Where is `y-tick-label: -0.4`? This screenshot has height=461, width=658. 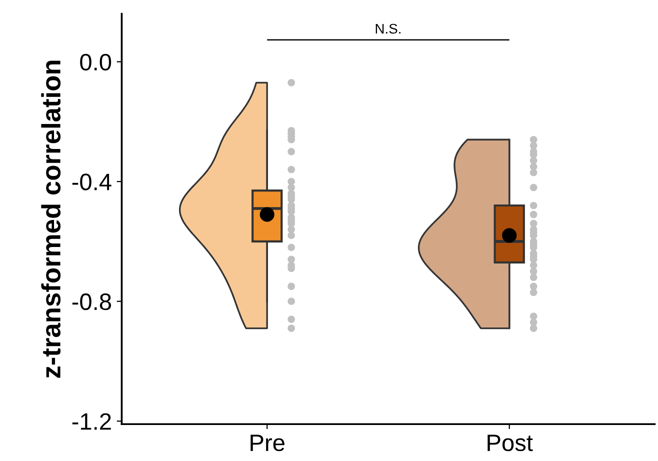 y-tick-label: -0.4 is located at coordinates (92, 182).